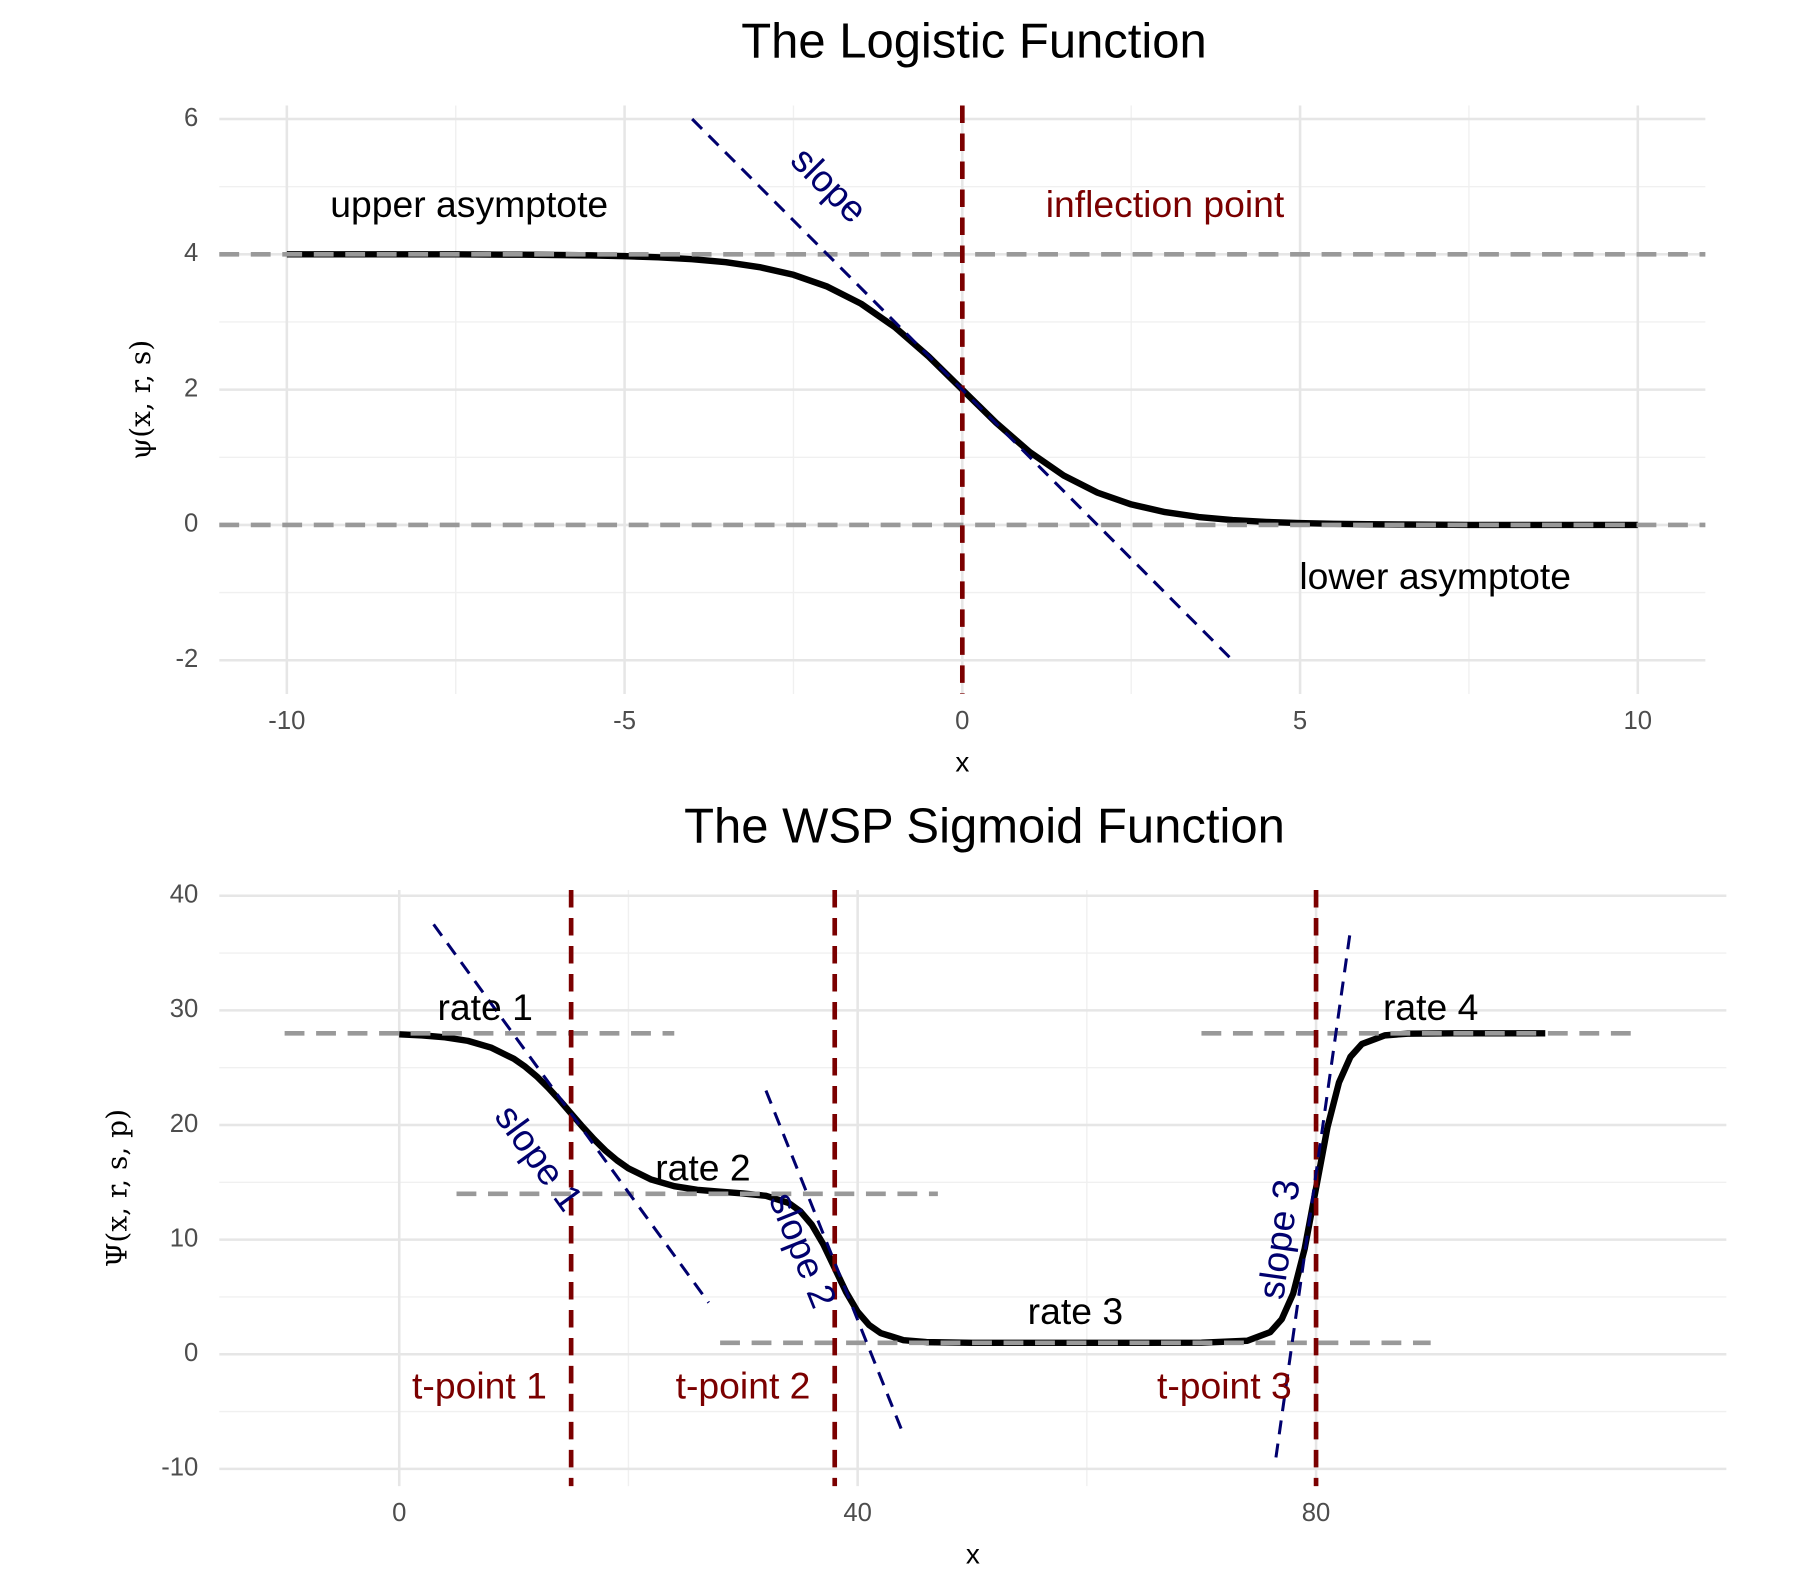  What do you see at coordinates (829, 184) in the screenshot?
I see `annotation: slope` at bounding box center [829, 184].